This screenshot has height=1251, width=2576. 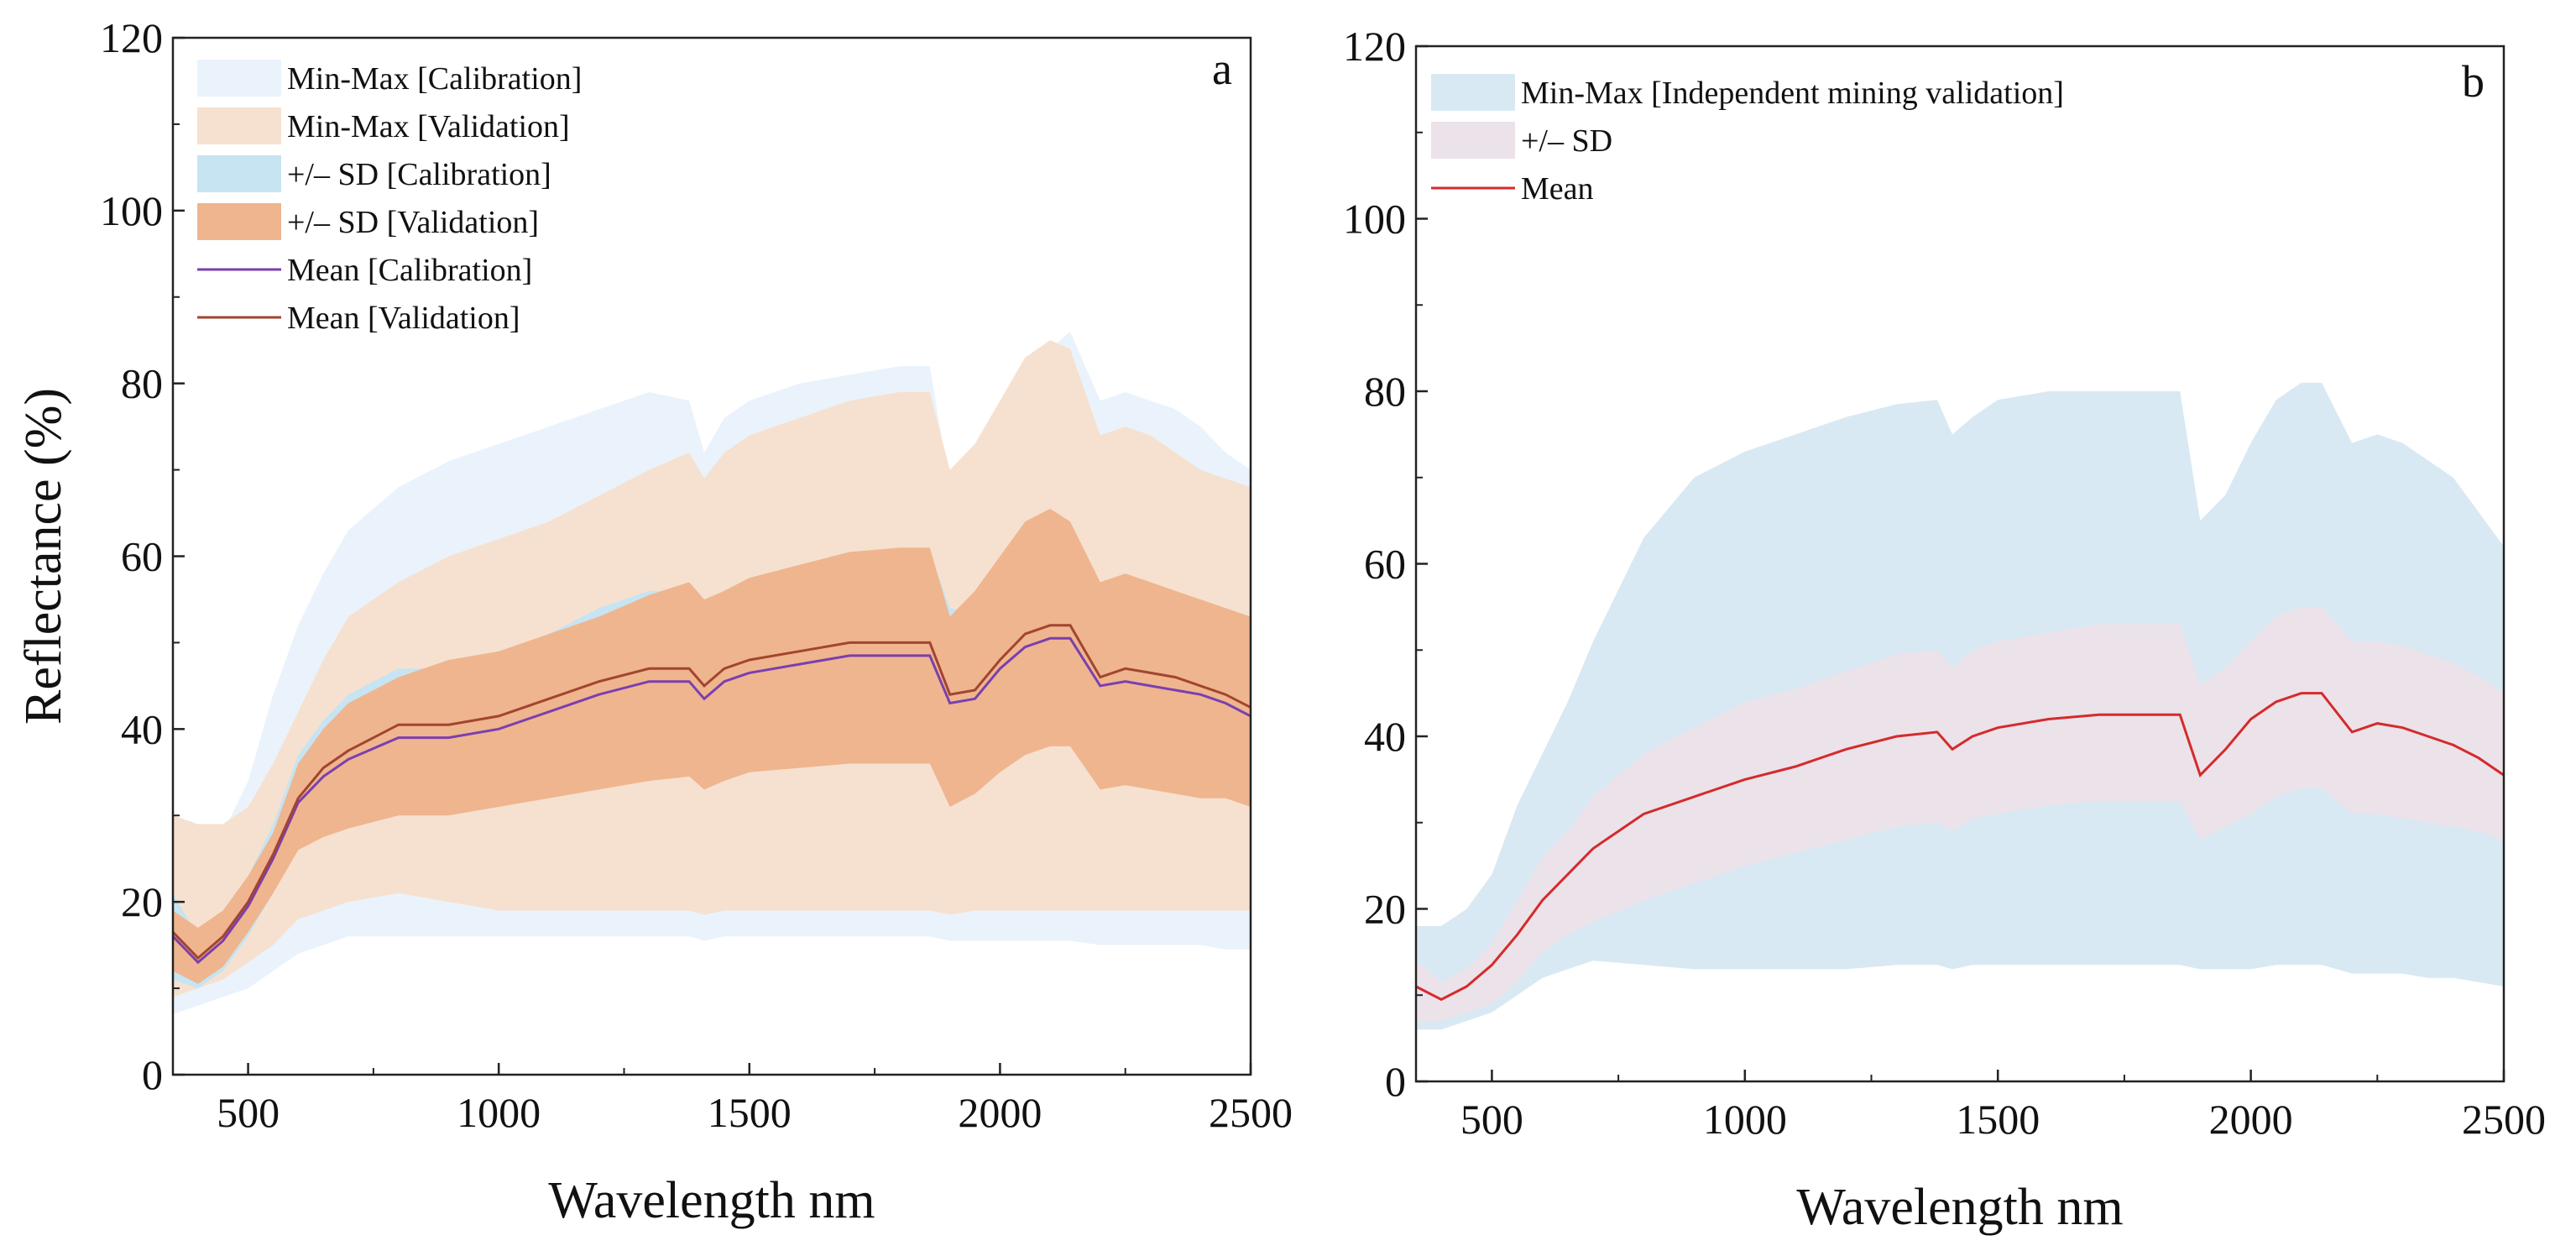 What do you see at coordinates (1385, 736) in the screenshot?
I see `y-tick-label-b-2: 40` at bounding box center [1385, 736].